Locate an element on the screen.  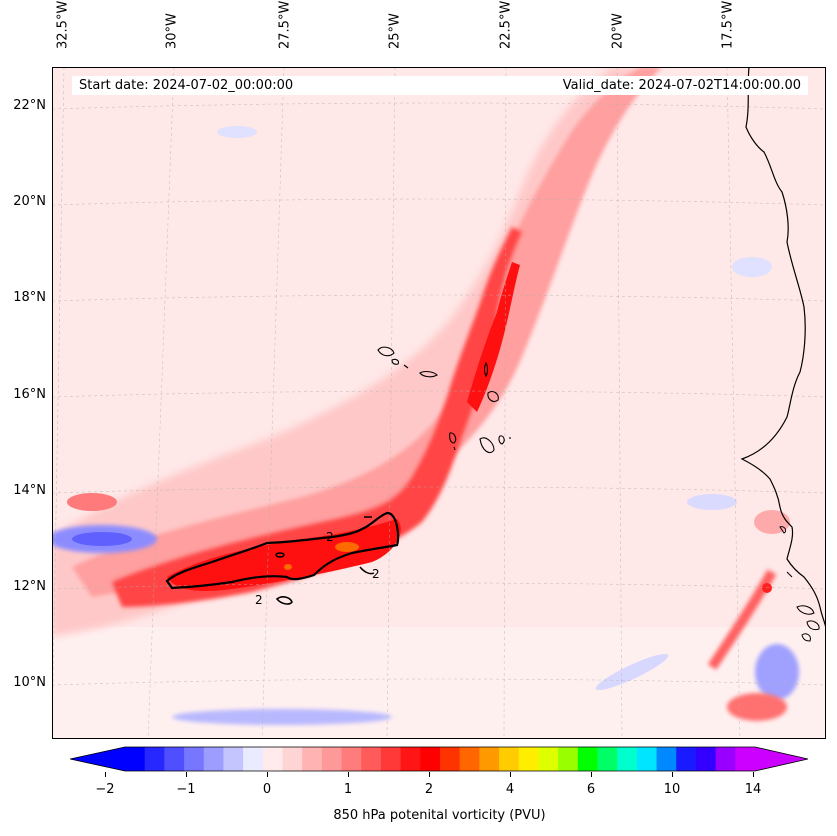
date-banner is located at coordinates (440, 85).